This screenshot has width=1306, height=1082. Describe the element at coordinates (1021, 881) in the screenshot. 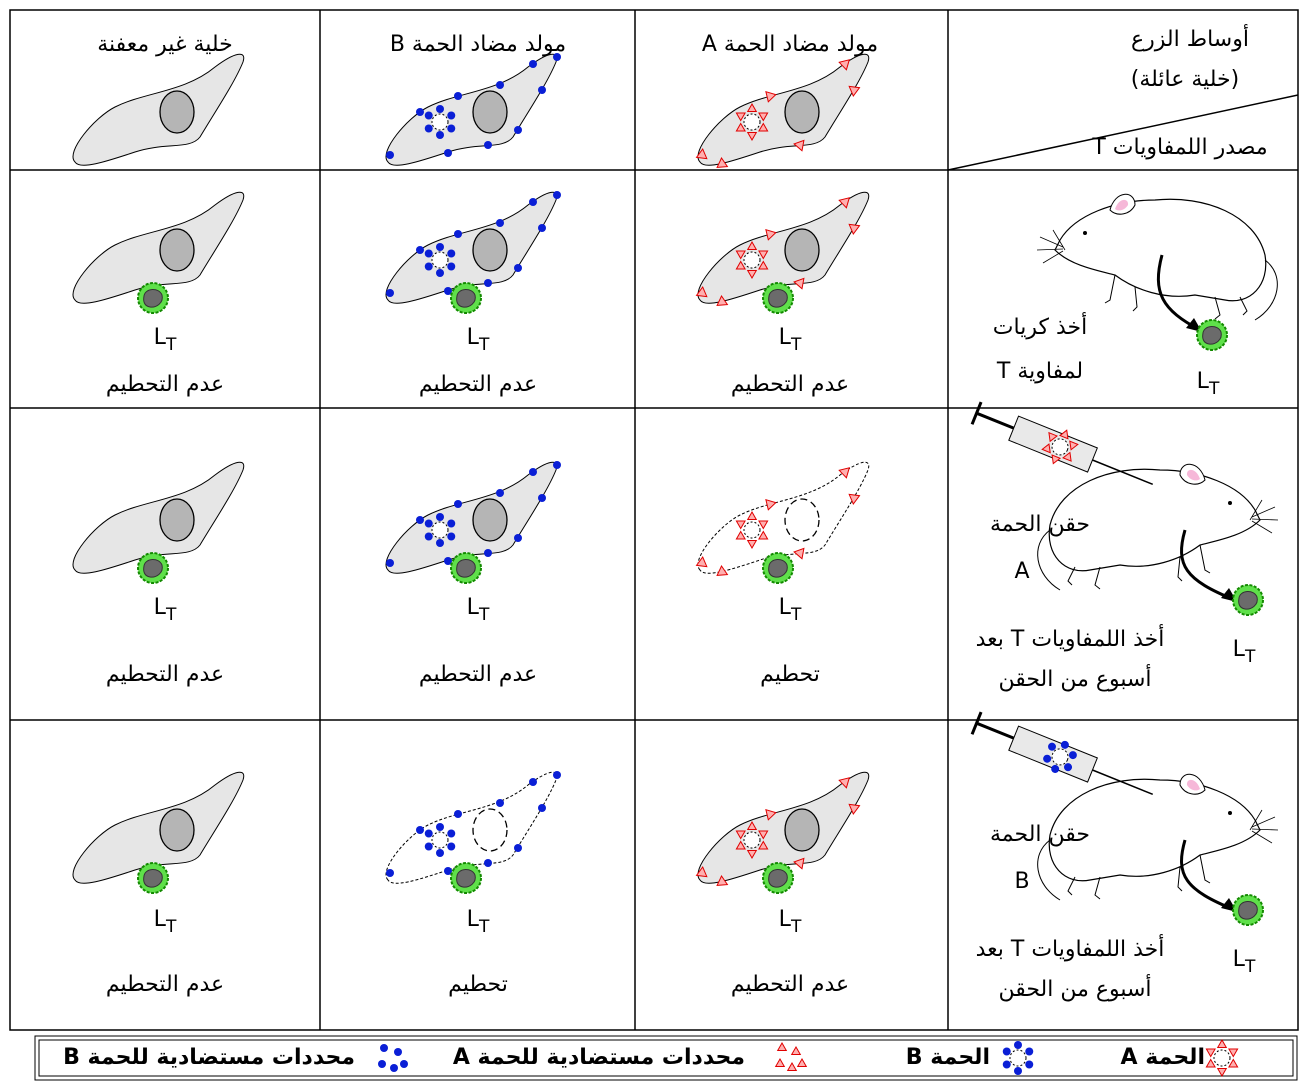

I see `label: B` at that location.